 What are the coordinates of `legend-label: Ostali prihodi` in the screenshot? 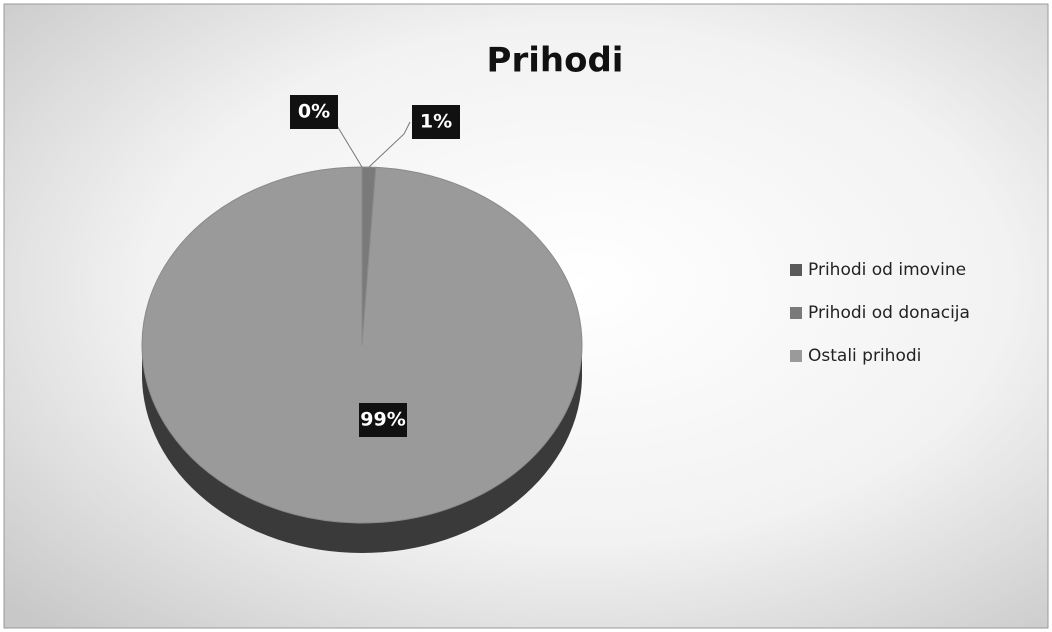 It's located at (864, 356).